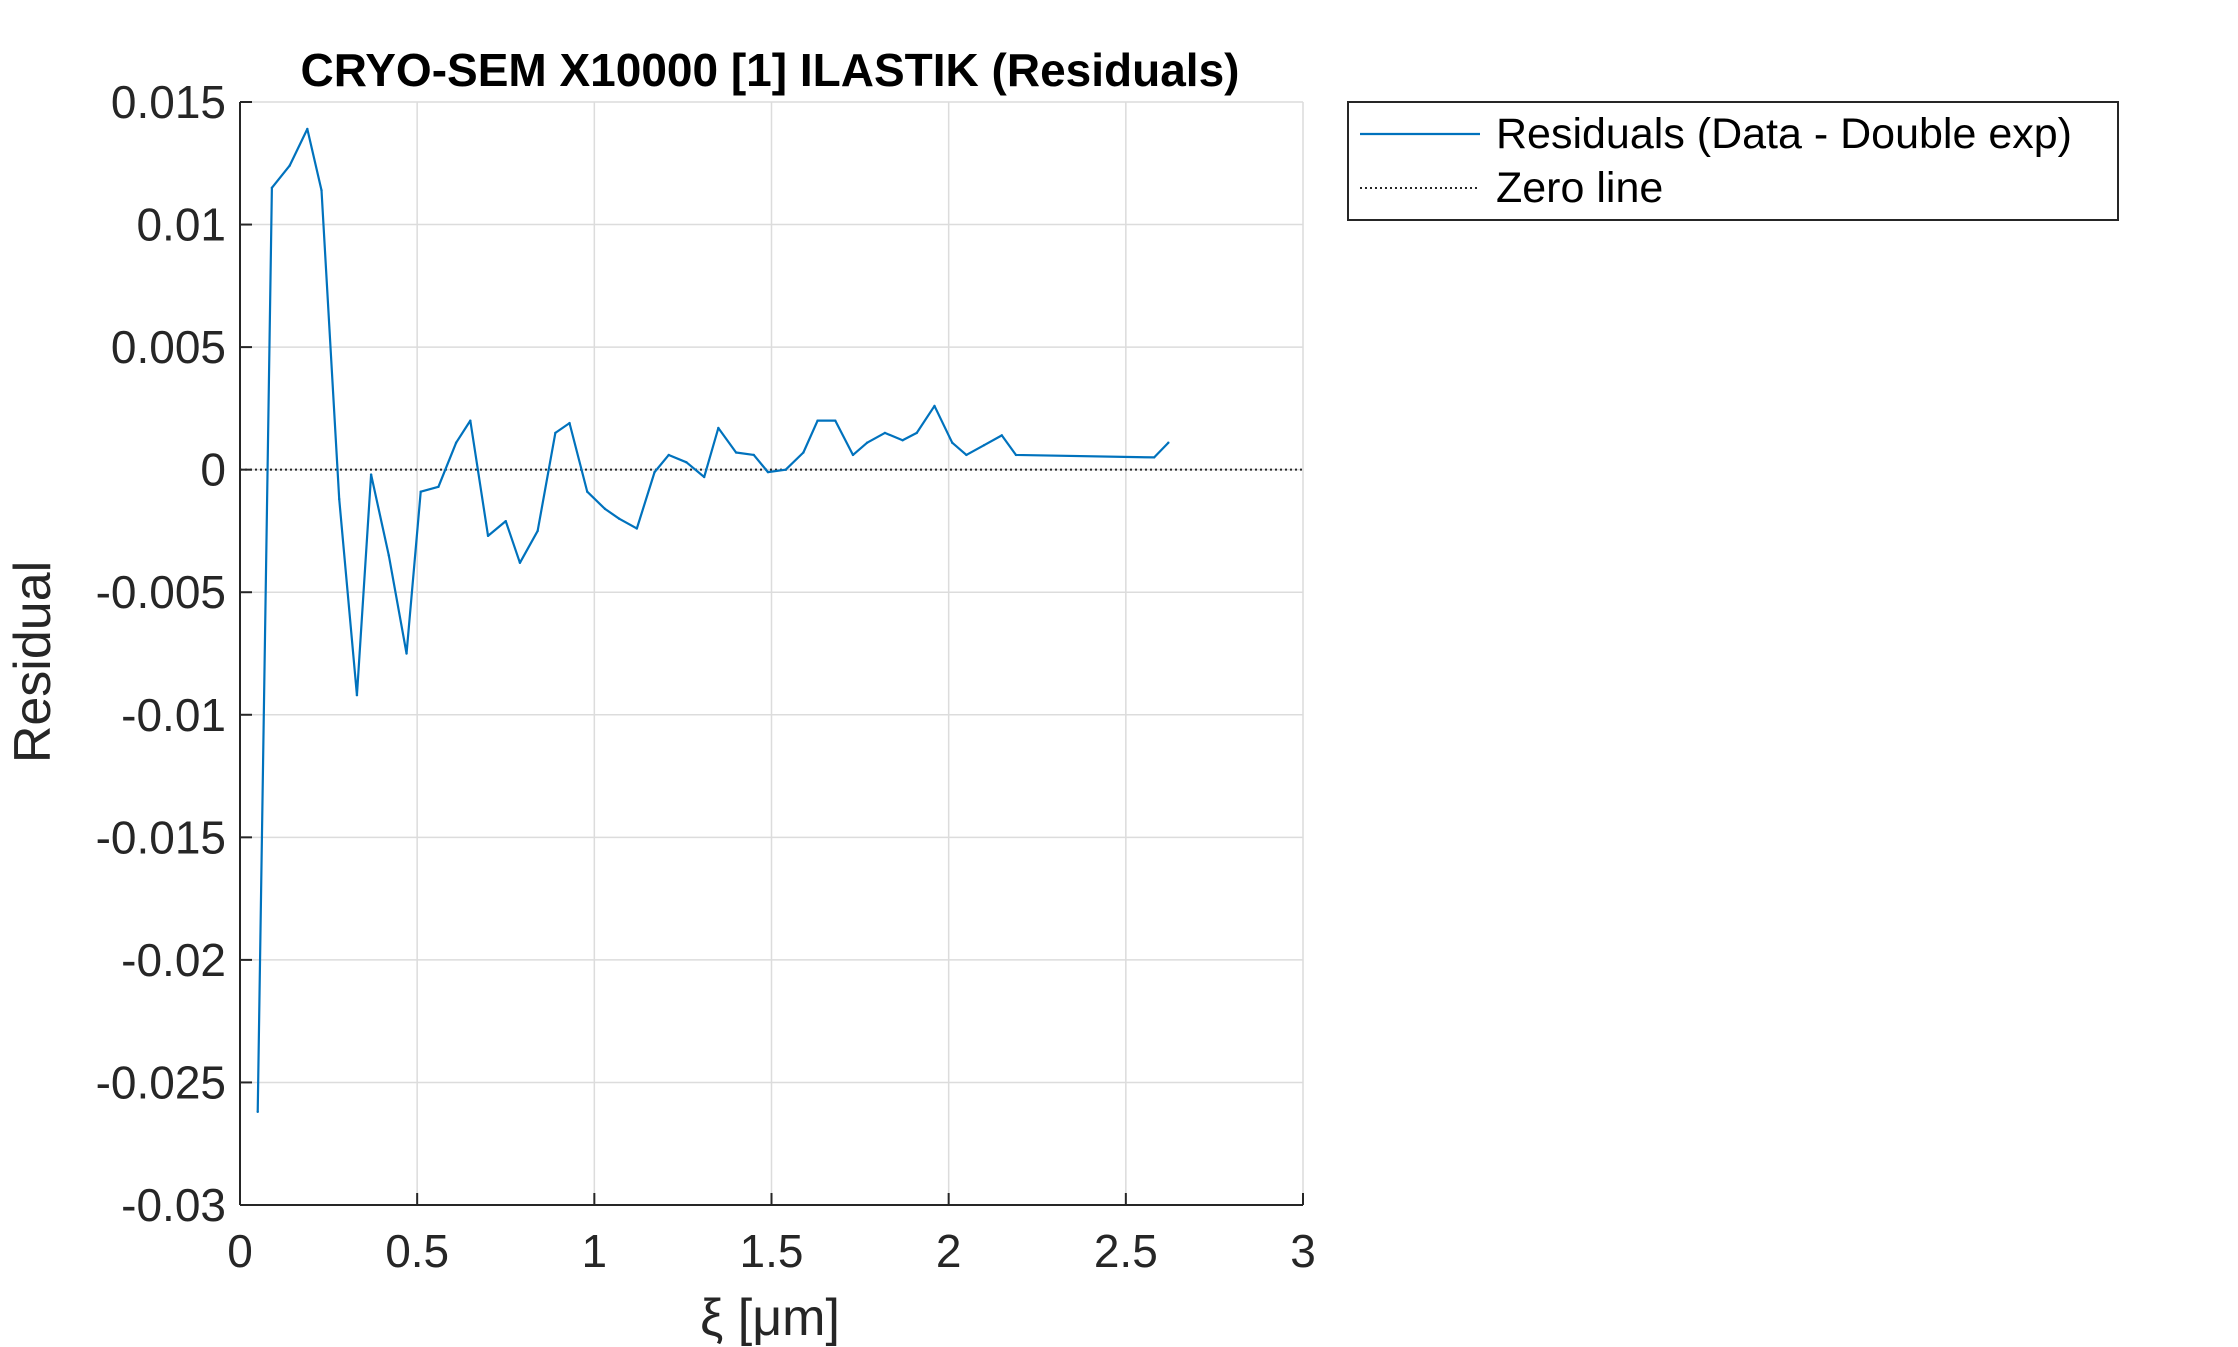  Describe the element at coordinates (173, 1205) in the screenshot. I see `y-tick-label: -0.03` at that location.